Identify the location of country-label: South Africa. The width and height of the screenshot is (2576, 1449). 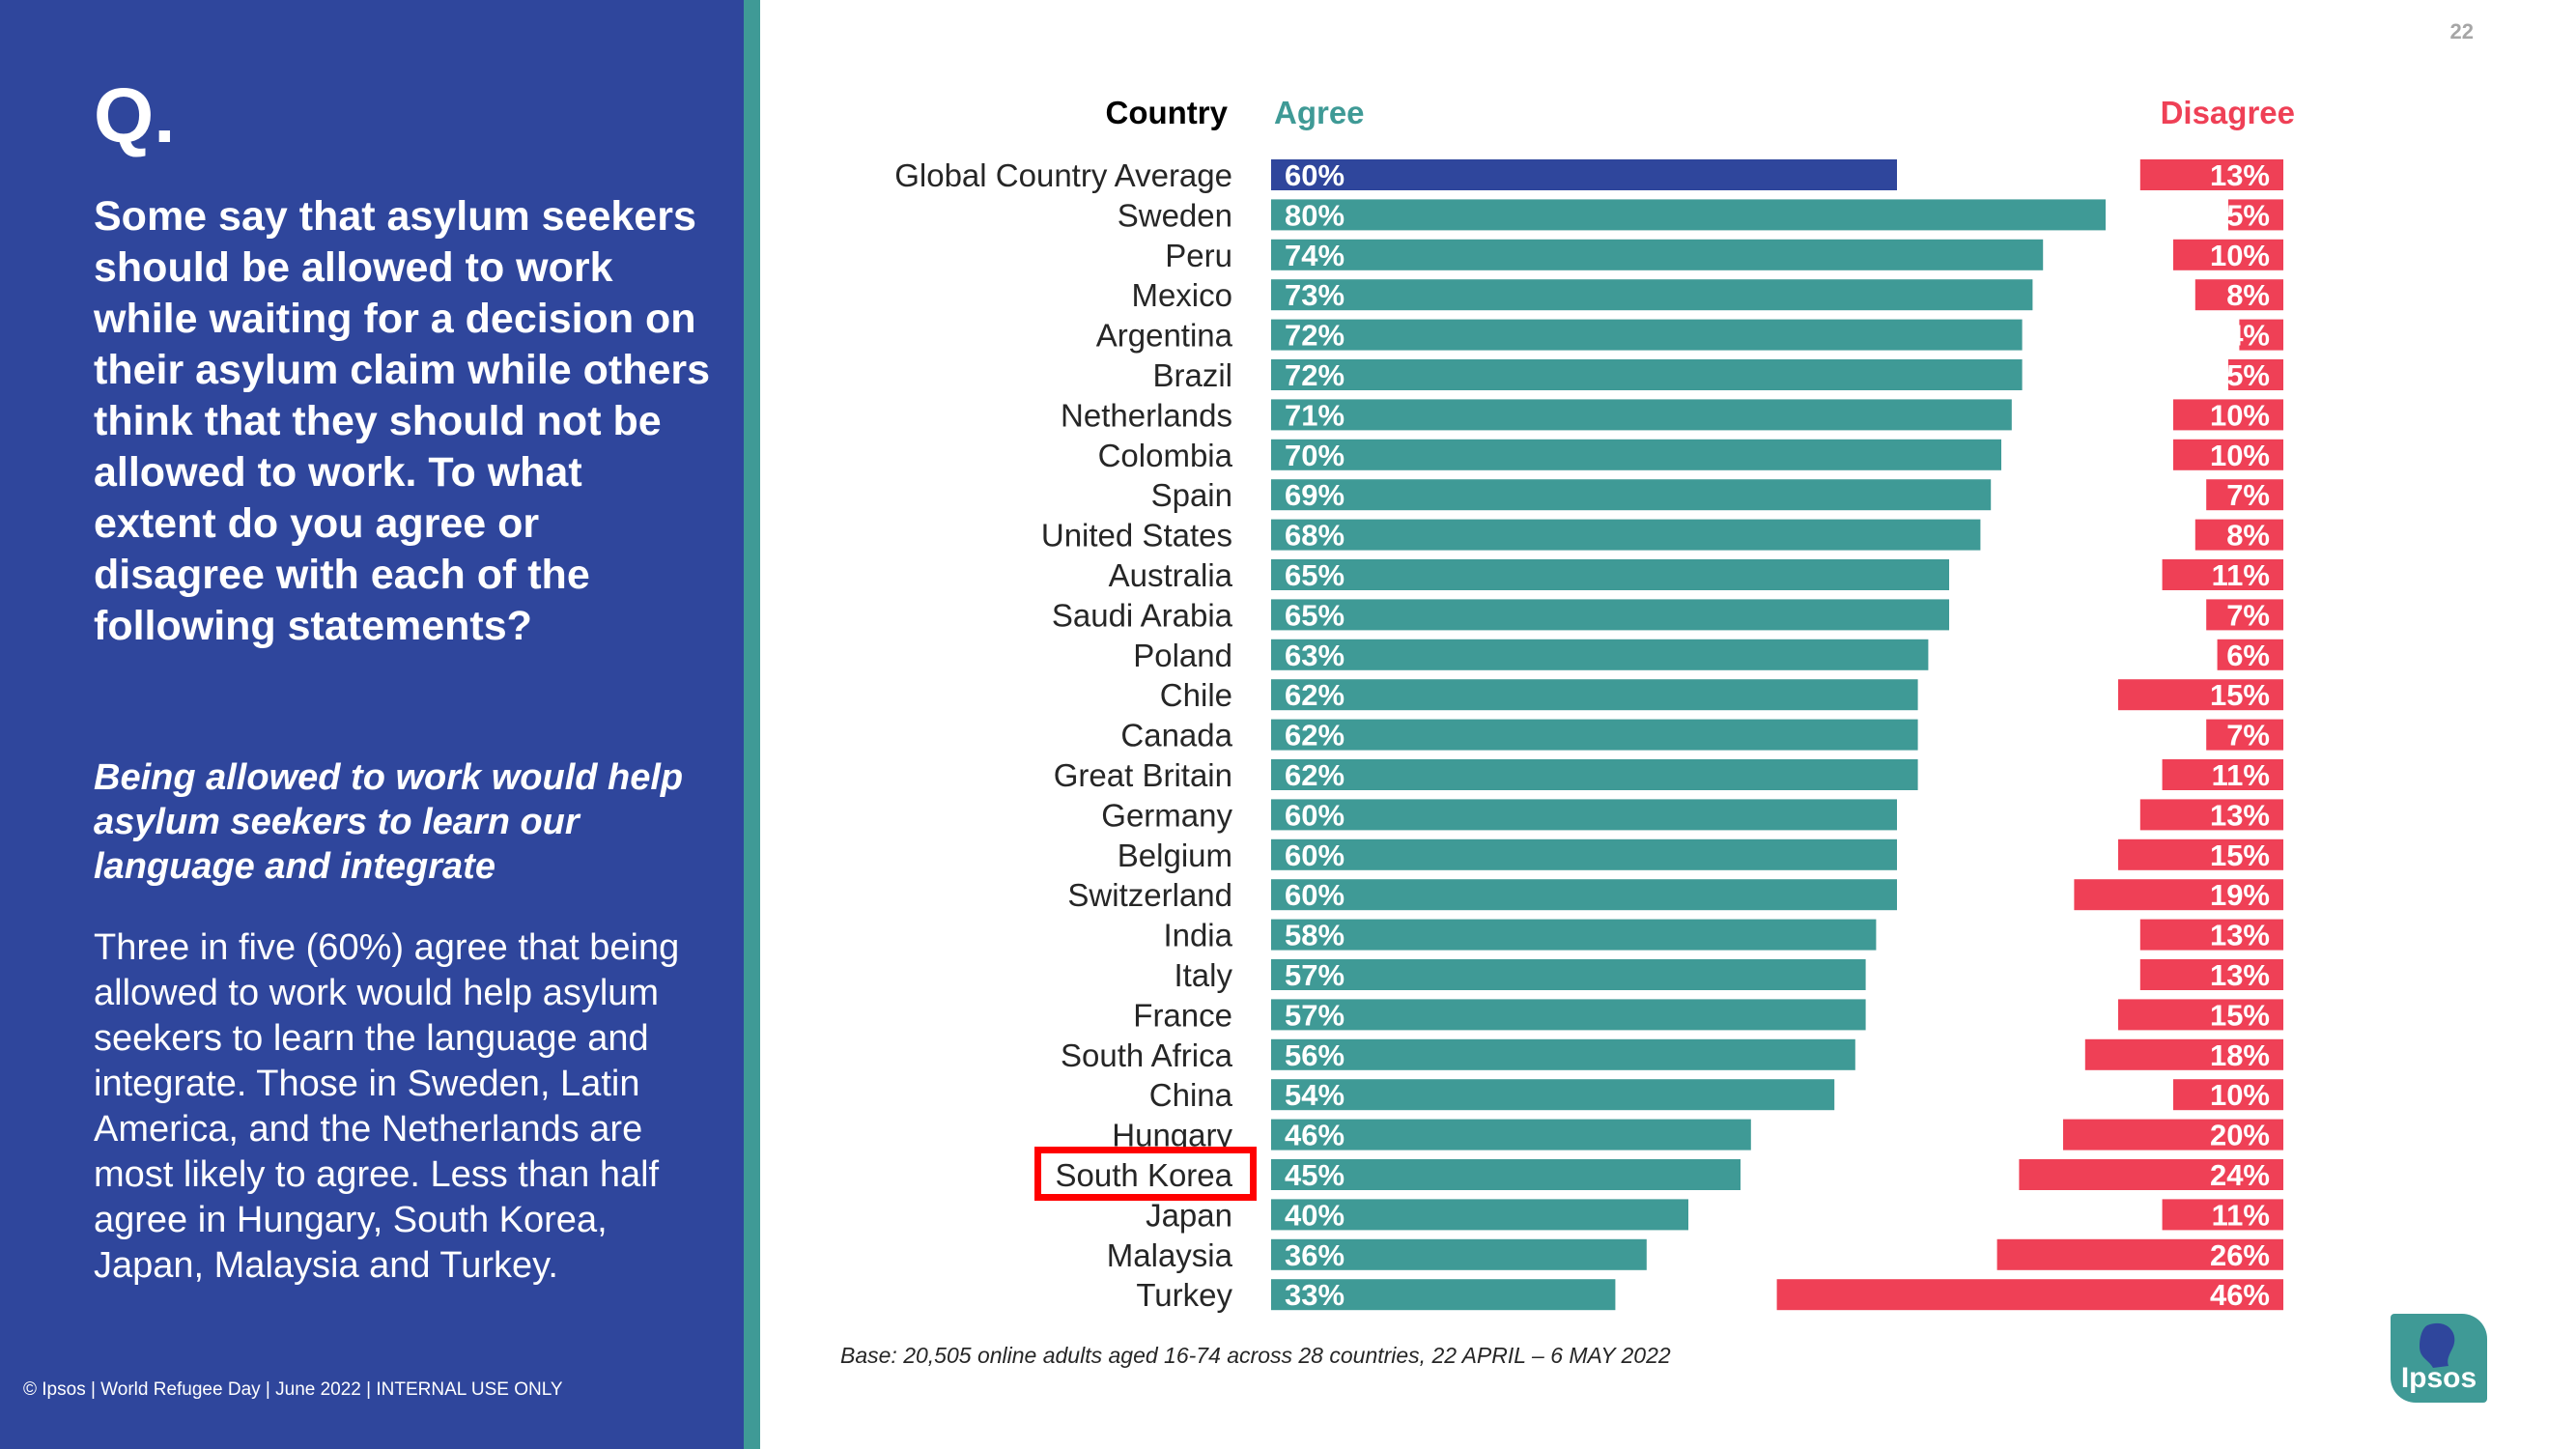
(1147, 1055).